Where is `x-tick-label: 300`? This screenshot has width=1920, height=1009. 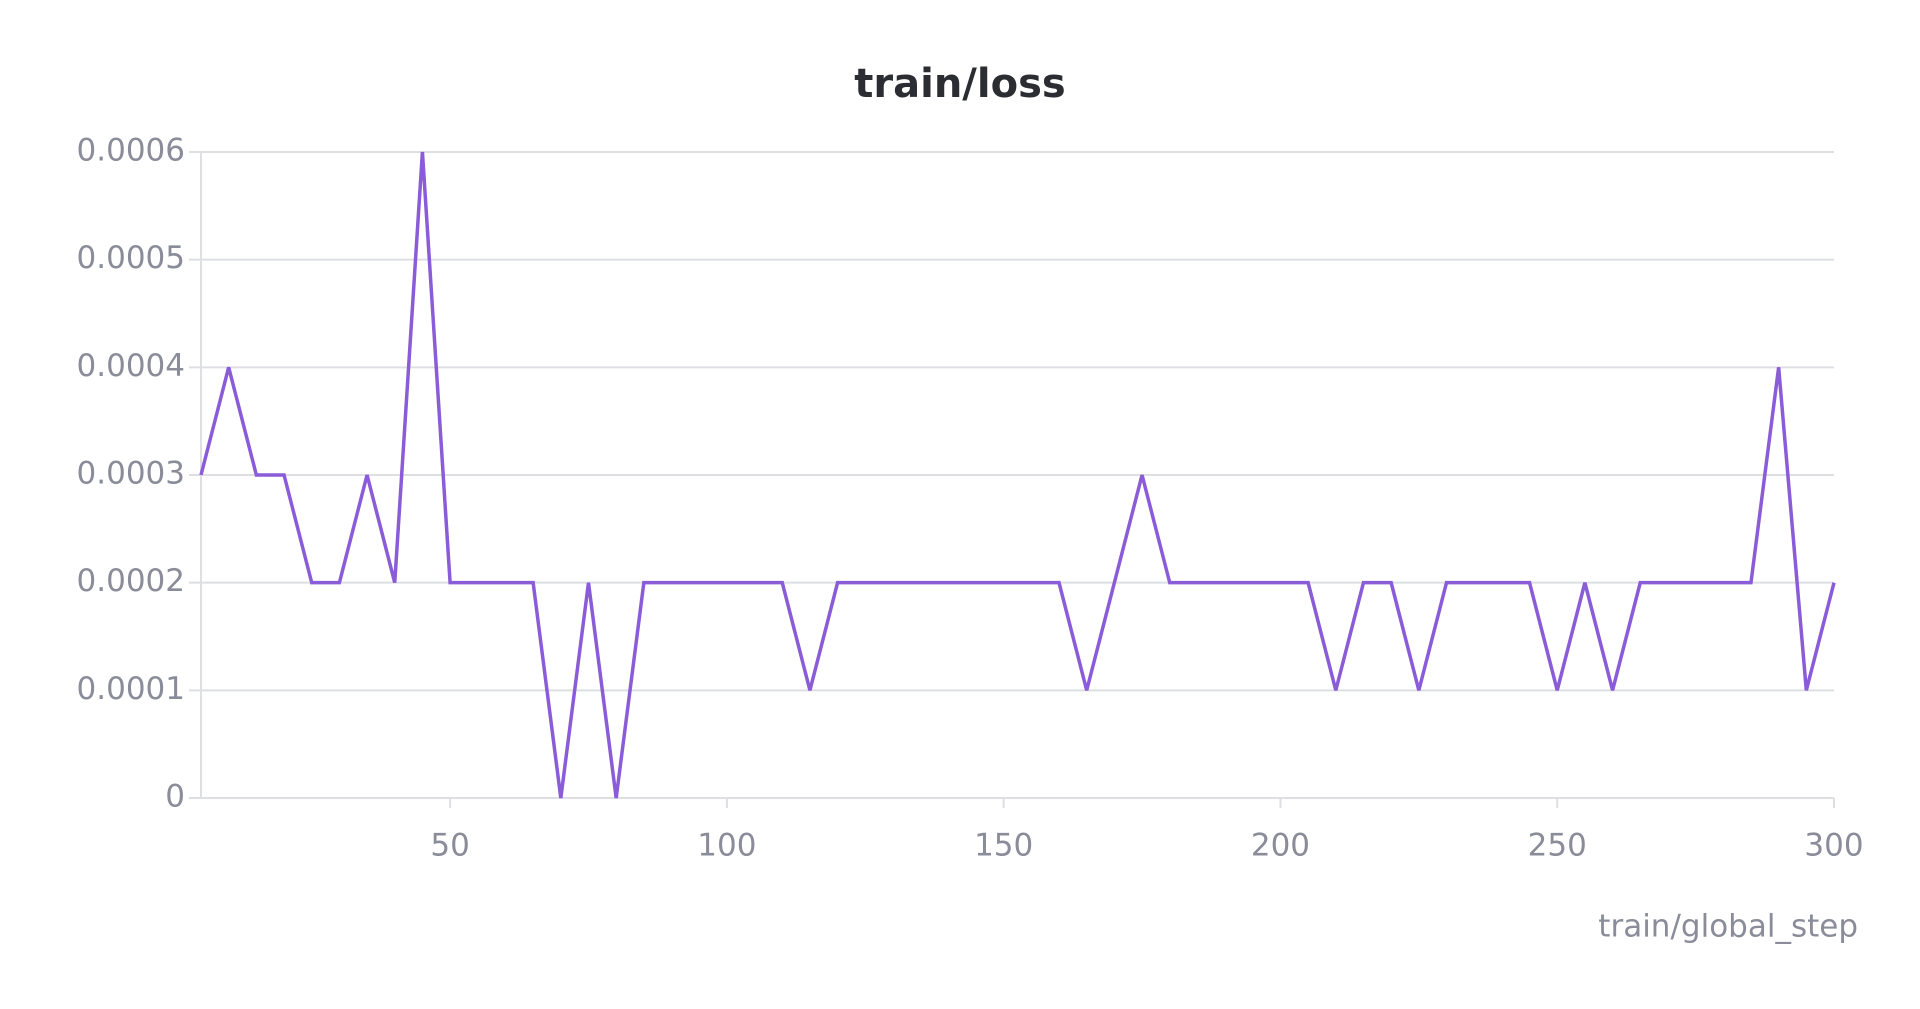 x-tick-label: 300 is located at coordinates (1833, 846).